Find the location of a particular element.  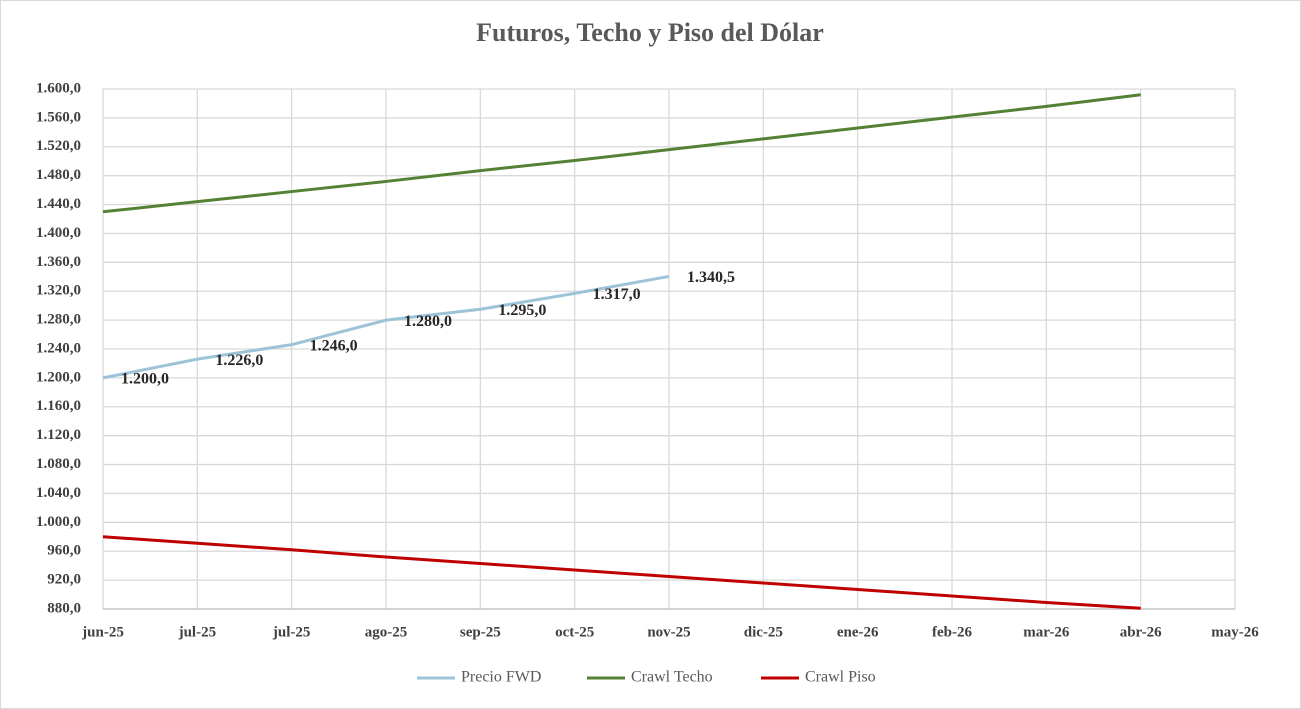

x-tick-label: jun-25 is located at coordinates (102, 632).